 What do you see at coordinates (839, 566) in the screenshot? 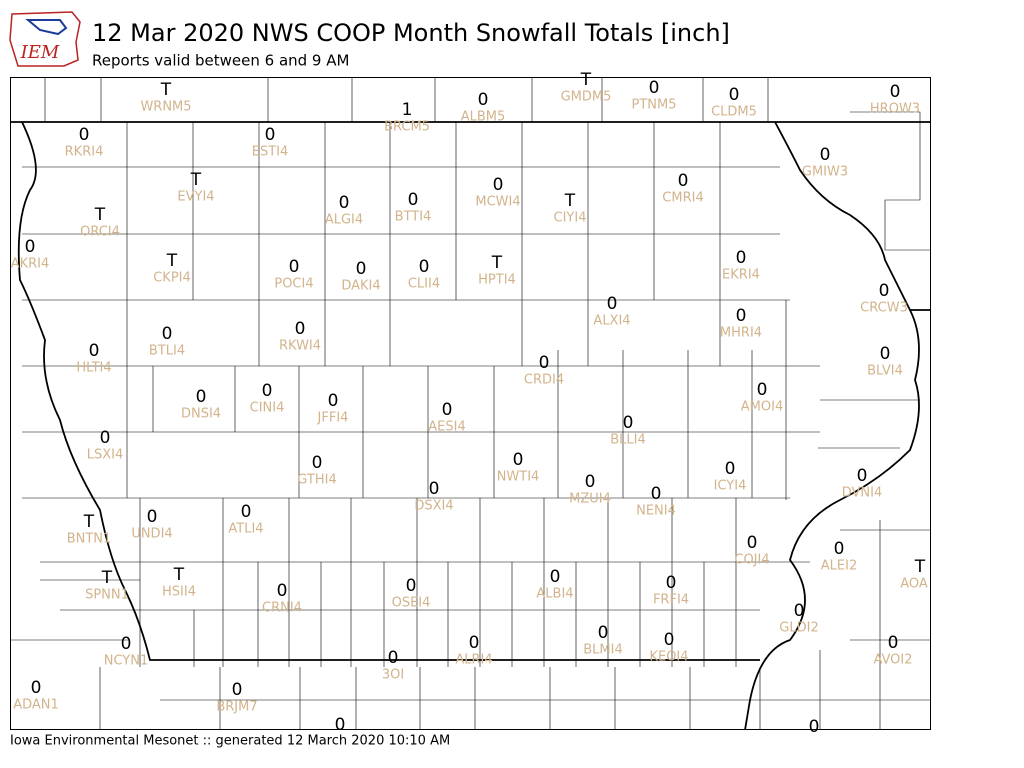
I see `station-id: ALEI2` at bounding box center [839, 566].